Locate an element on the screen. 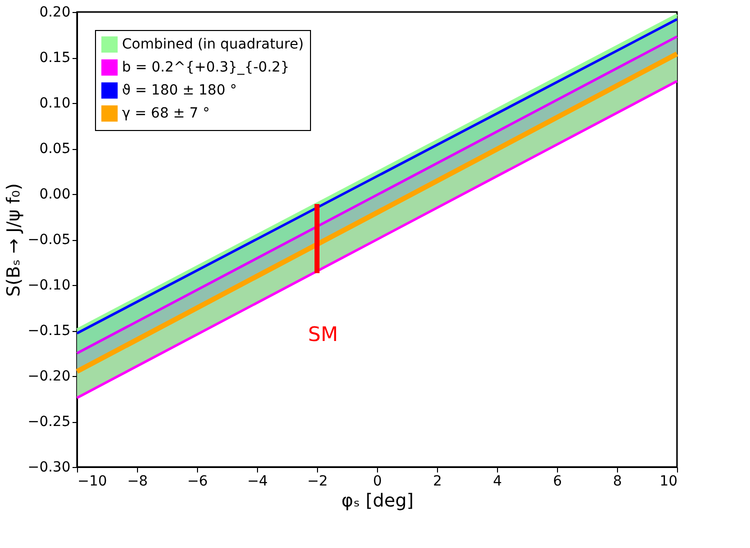 The height and width of the screenshot is (548, 750). x-tick-label: −10 is located at coordinates (93, 482).